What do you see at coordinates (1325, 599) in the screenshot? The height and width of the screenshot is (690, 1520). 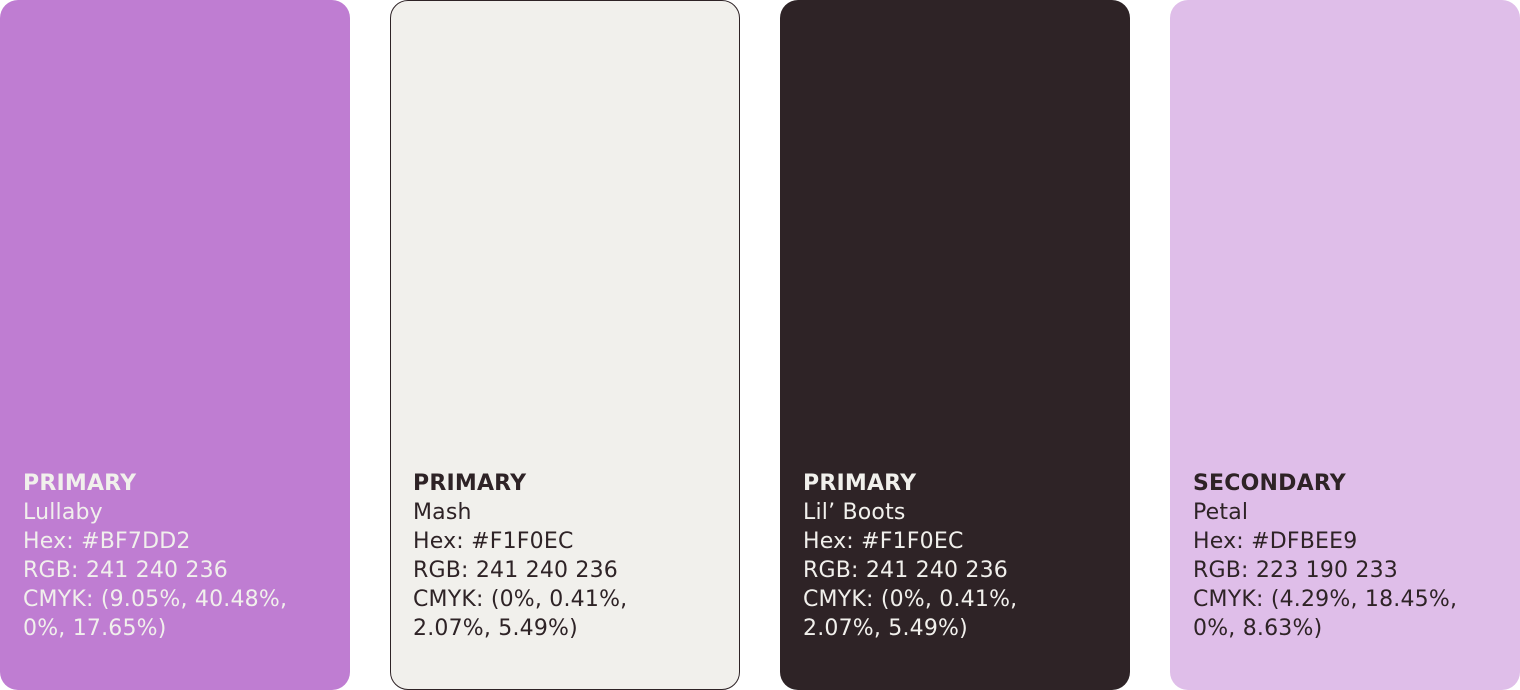 I see `swatch-cmyk-line1: CMYK: (4.29%, 18.45%,` at bounding box center [1325, 599].